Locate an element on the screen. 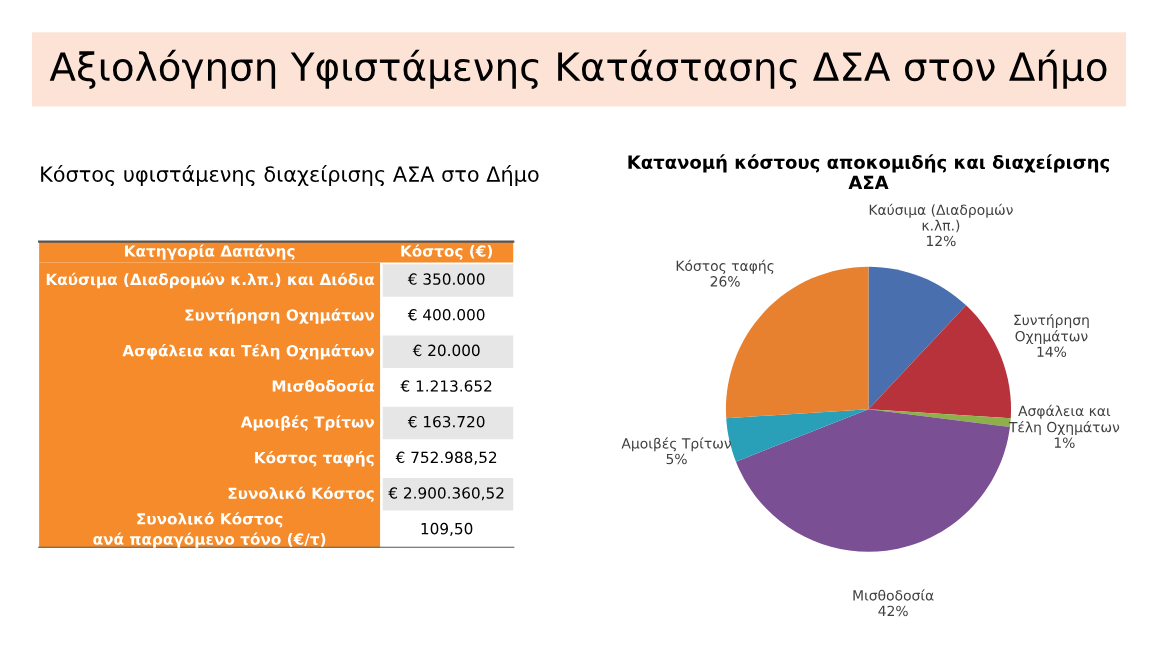  text: Κόστος υφιστάμενης διαχείρισης ΑΣΑ στο Δήμο is located at coordinates (290, 176).